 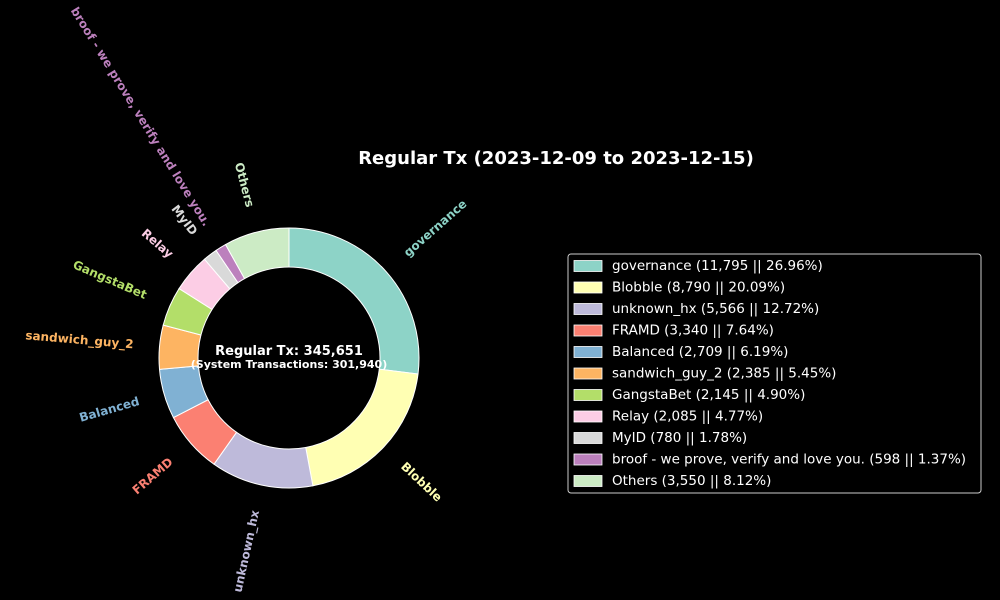 What do you see at coordinates (715, 309) in the screenshot?
I see `legend-entry: unknown_hx (5,566 || 12.72%)` at bounding box center [715, 309].